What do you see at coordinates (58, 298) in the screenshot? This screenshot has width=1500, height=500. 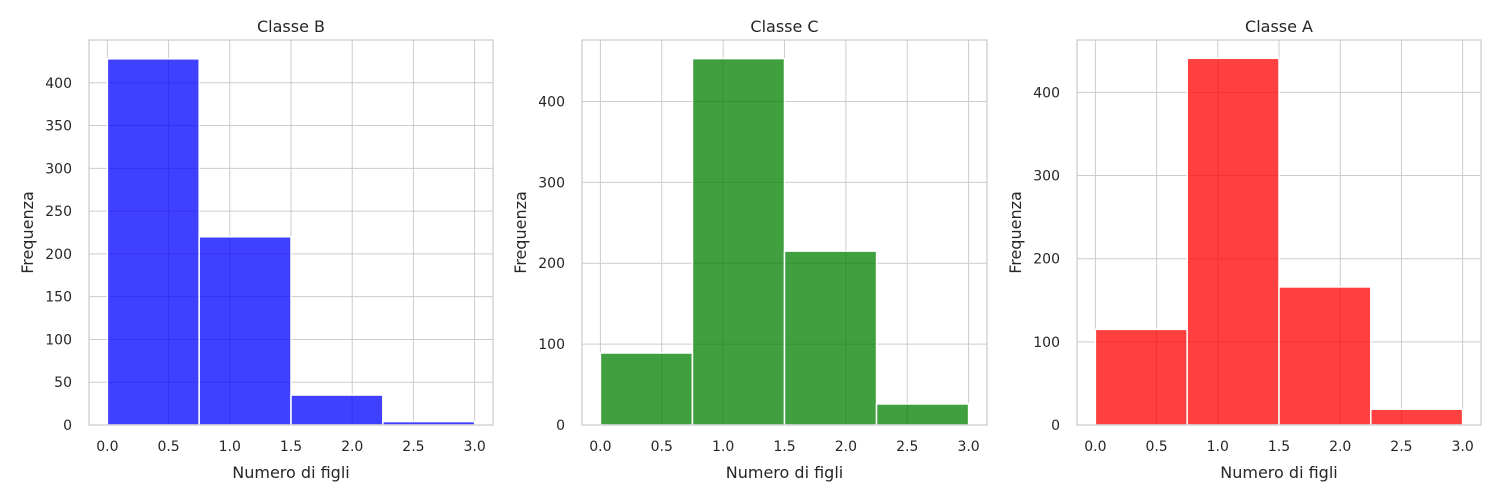 I see `y-tick-label: 150` at bounding box center [58, 298].